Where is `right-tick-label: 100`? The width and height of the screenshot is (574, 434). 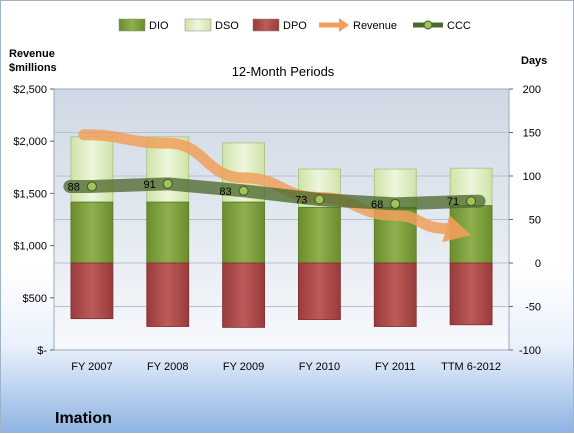 right-tick-label: 100 is located at coordinates (532, 177).